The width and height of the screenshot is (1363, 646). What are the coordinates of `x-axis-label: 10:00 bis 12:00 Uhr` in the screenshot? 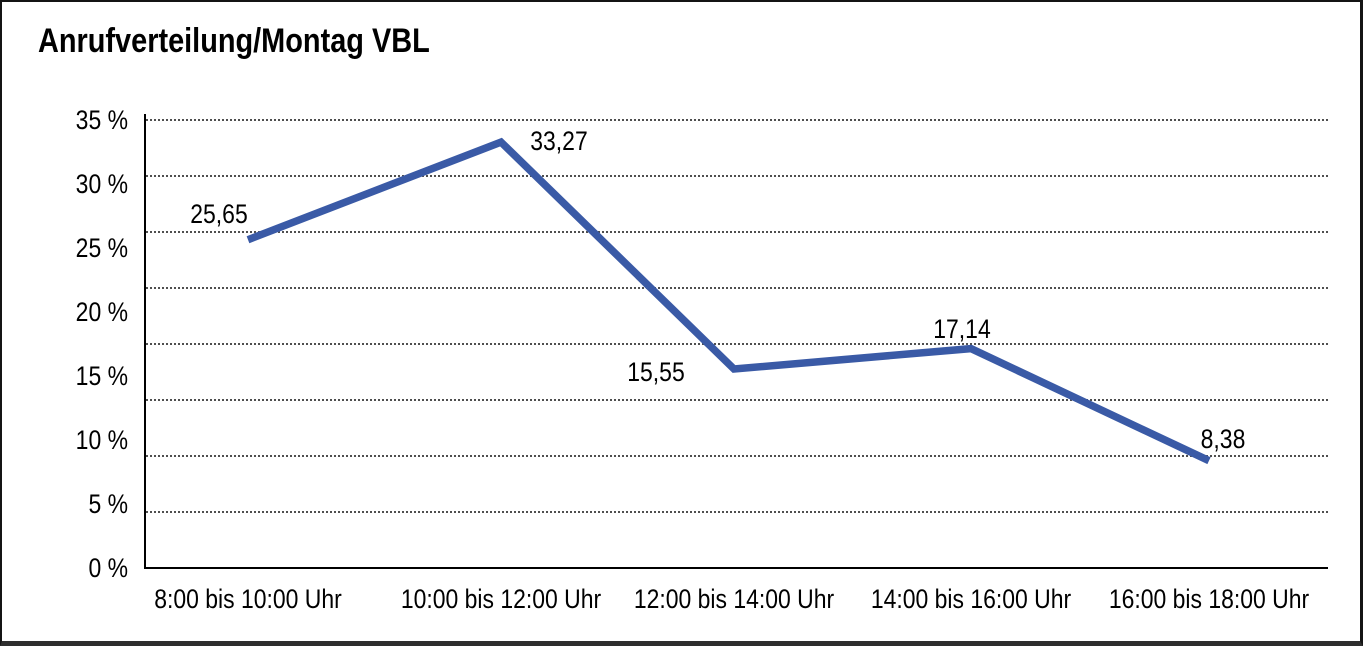 It's located at (501, 599).